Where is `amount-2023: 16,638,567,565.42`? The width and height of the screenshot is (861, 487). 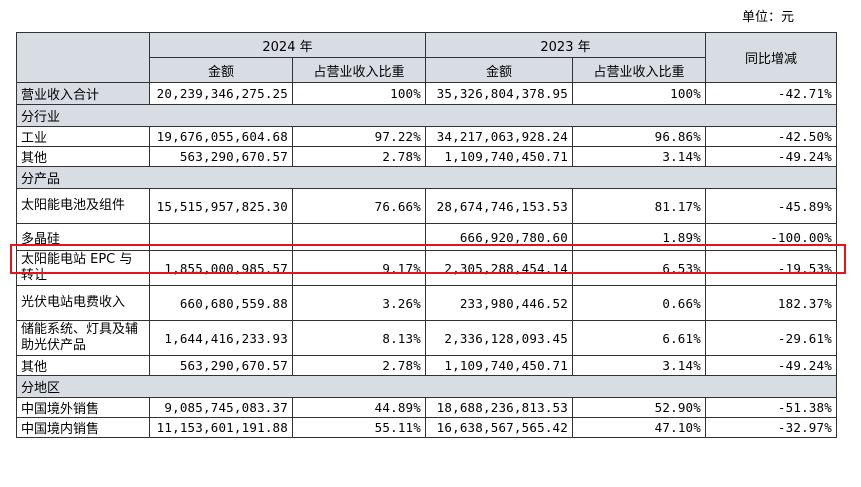 amount-2023: 16,638,567,565.42 is located at coordinates (499, 427).